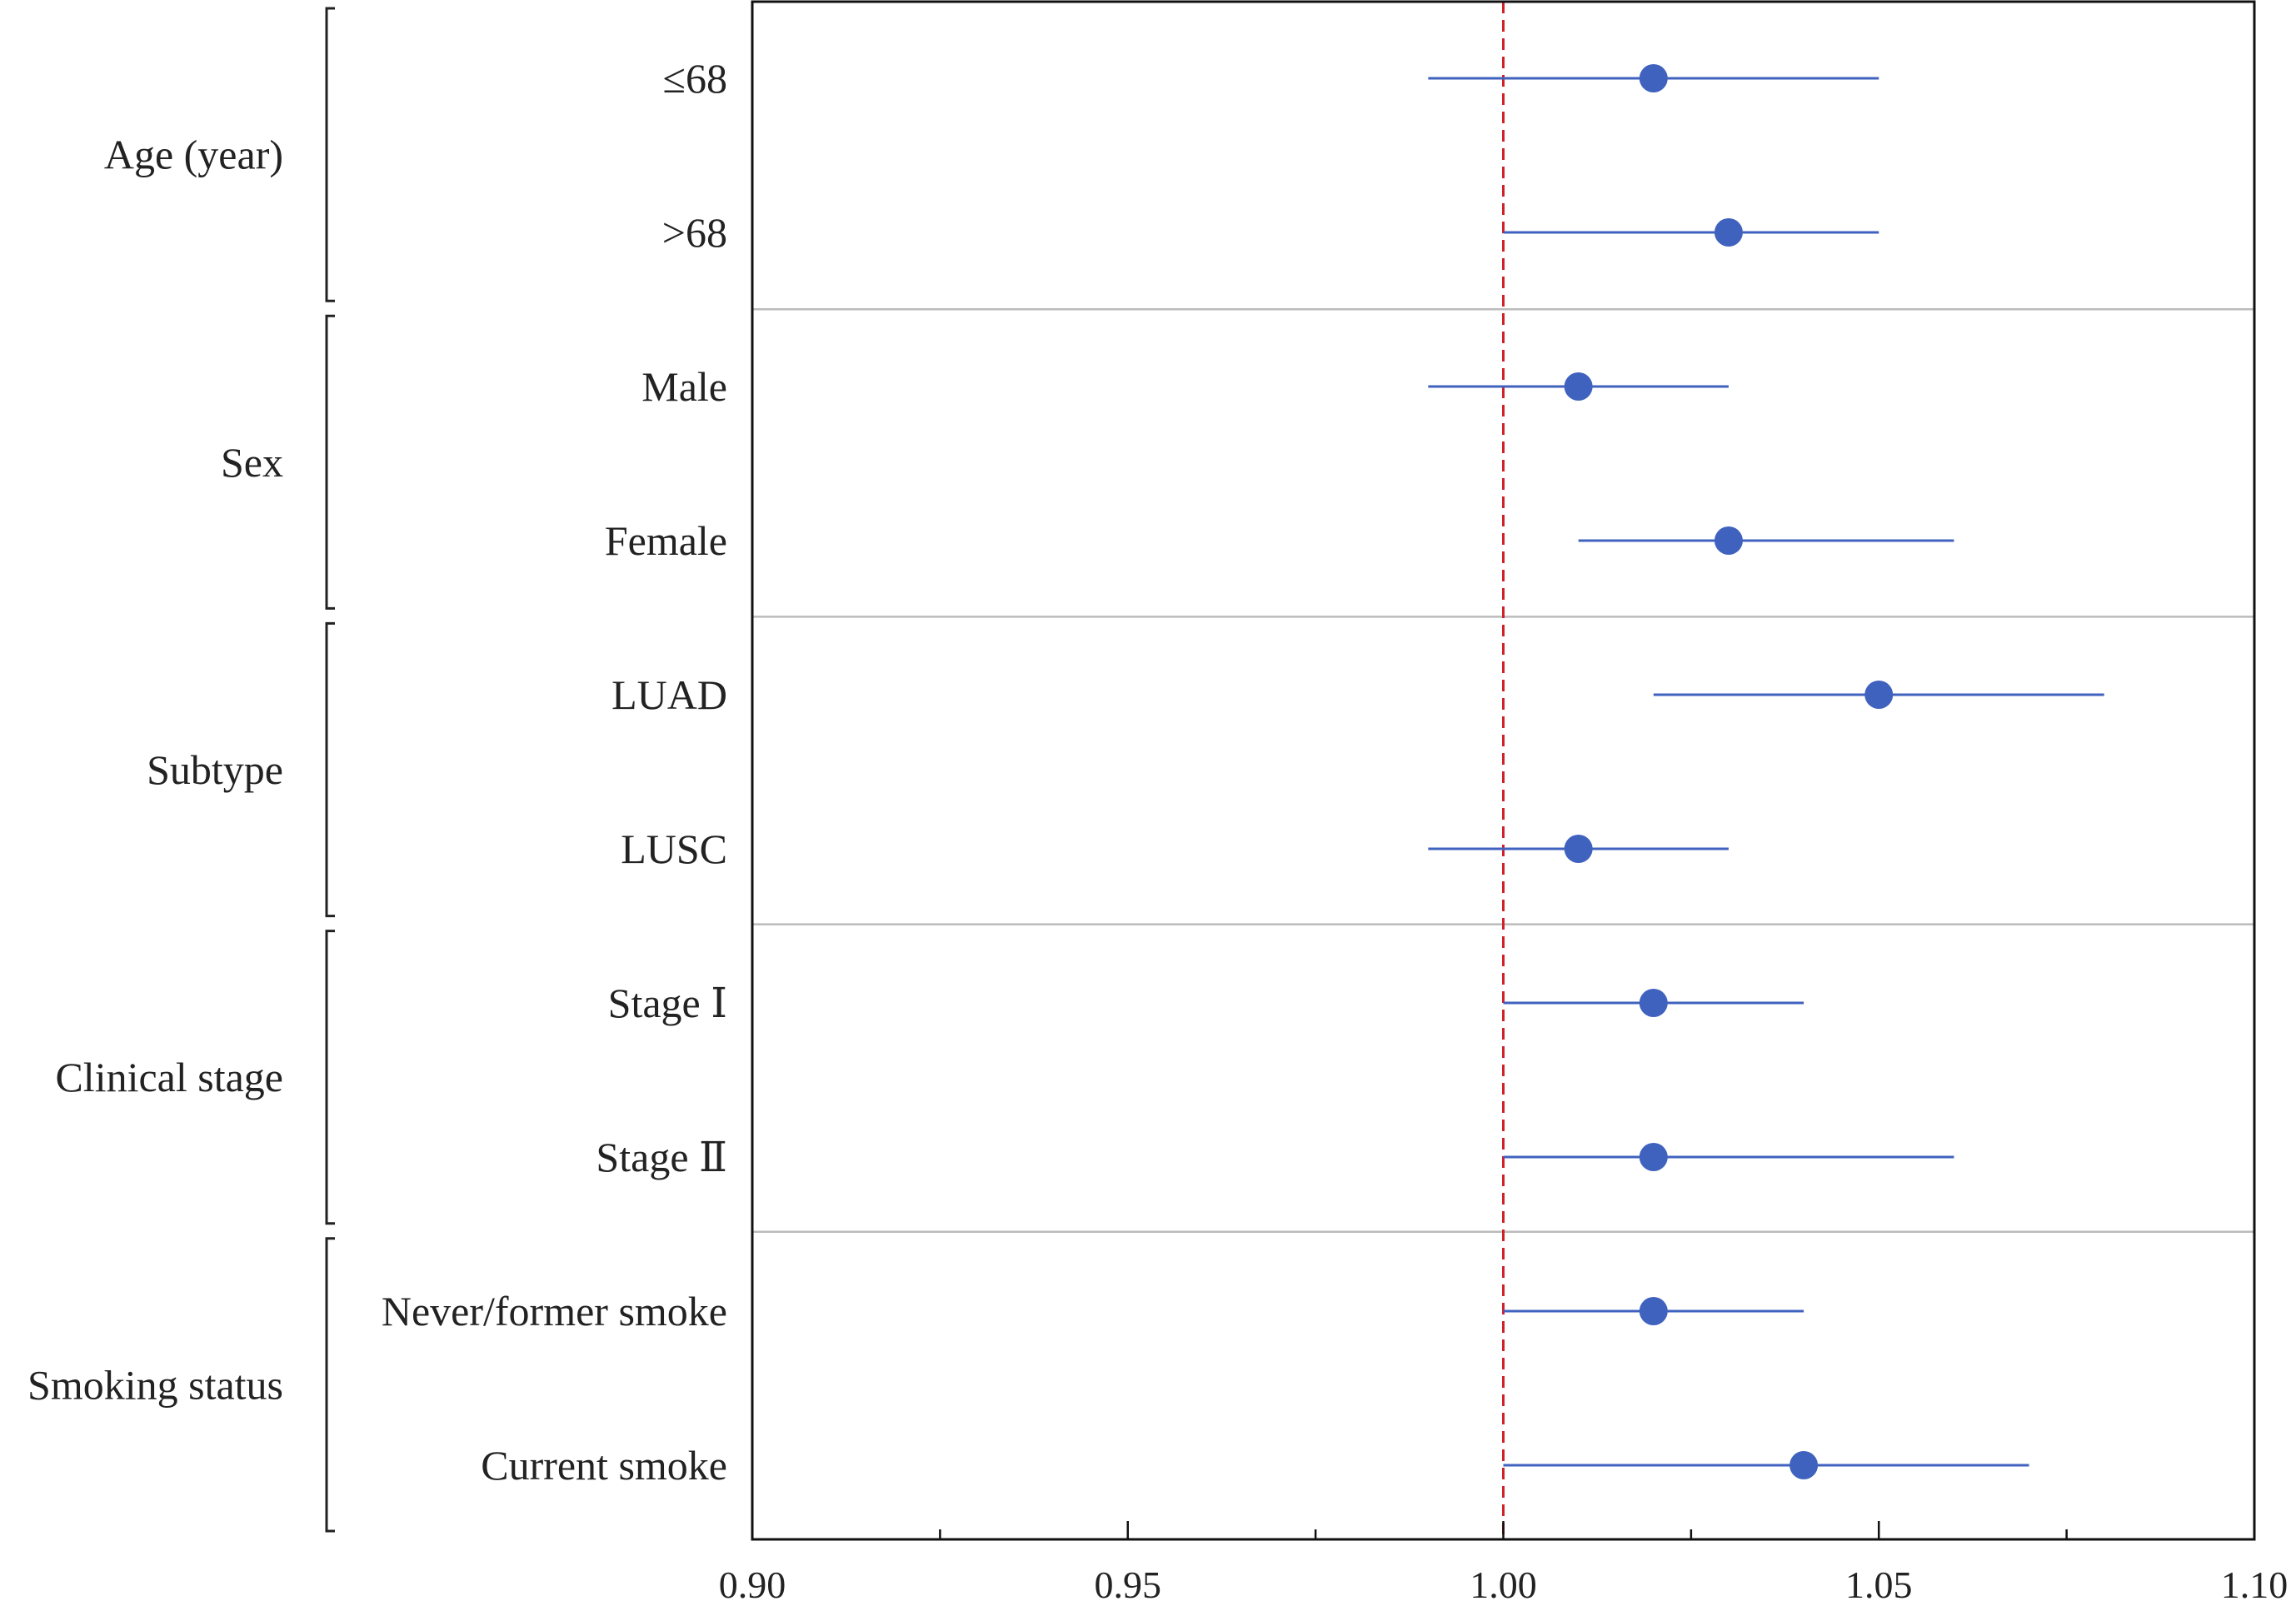 The image size is (2296, 1616). What do you see at coordinates (667, 1003) in the screenshot?
I see `category-label: Stage Ⅰ` at bounding box center [667, 1003].